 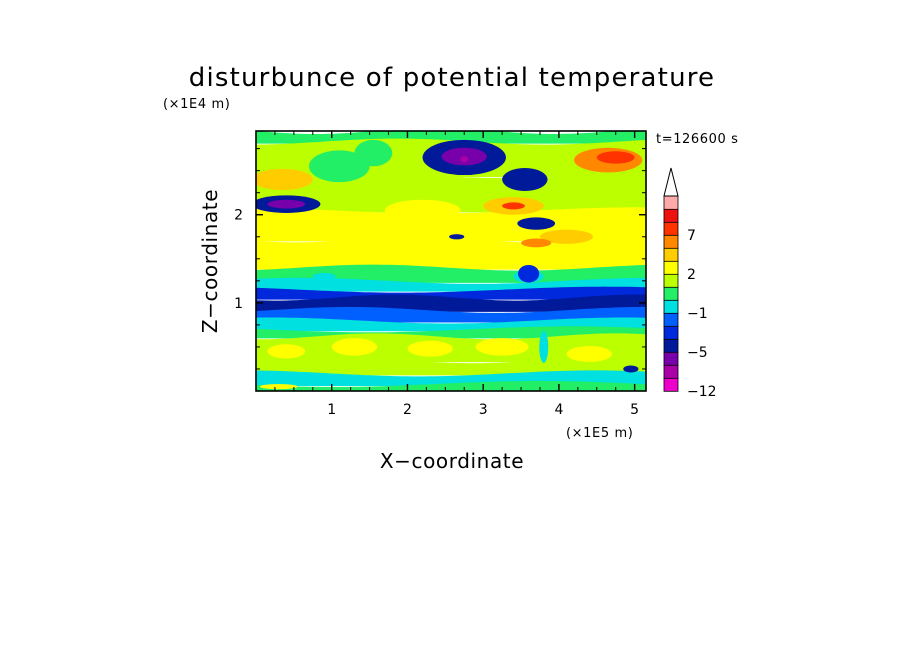 What do you see at coordinates (331, 410) in the screenshot?
I see `x-tick-label: 1` at bounding box center [331, 410].